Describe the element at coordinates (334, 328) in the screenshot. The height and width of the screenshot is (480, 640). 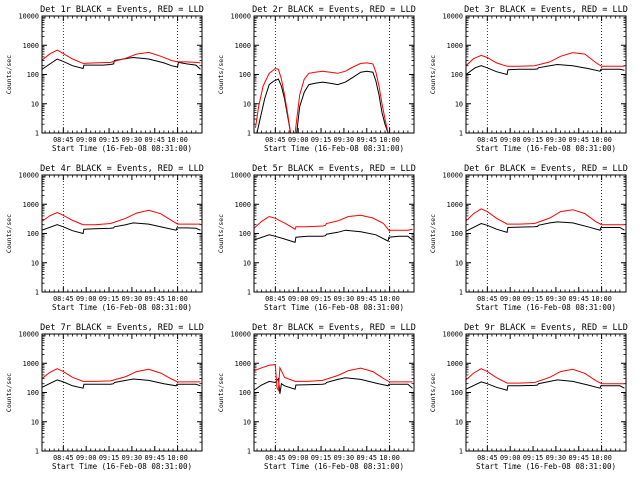
I see `panel-title: Det 8r BLACK = Events, RED = LLD` at that location.